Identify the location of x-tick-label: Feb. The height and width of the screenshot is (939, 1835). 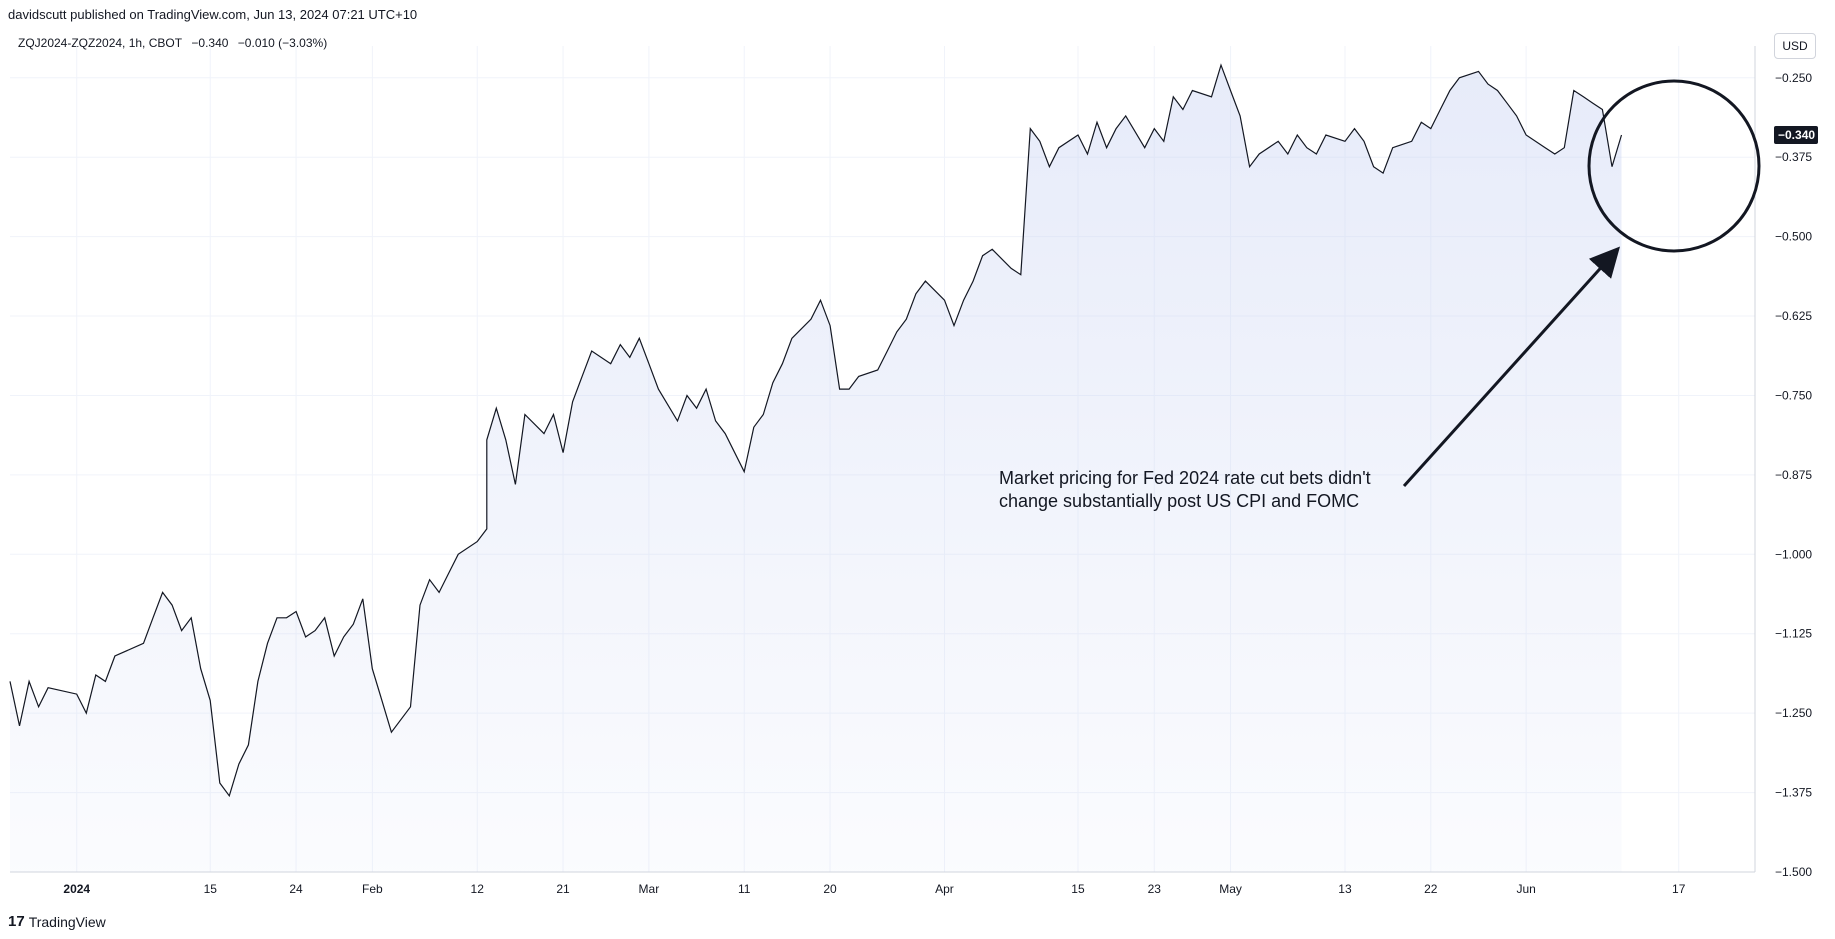
(372, 889).